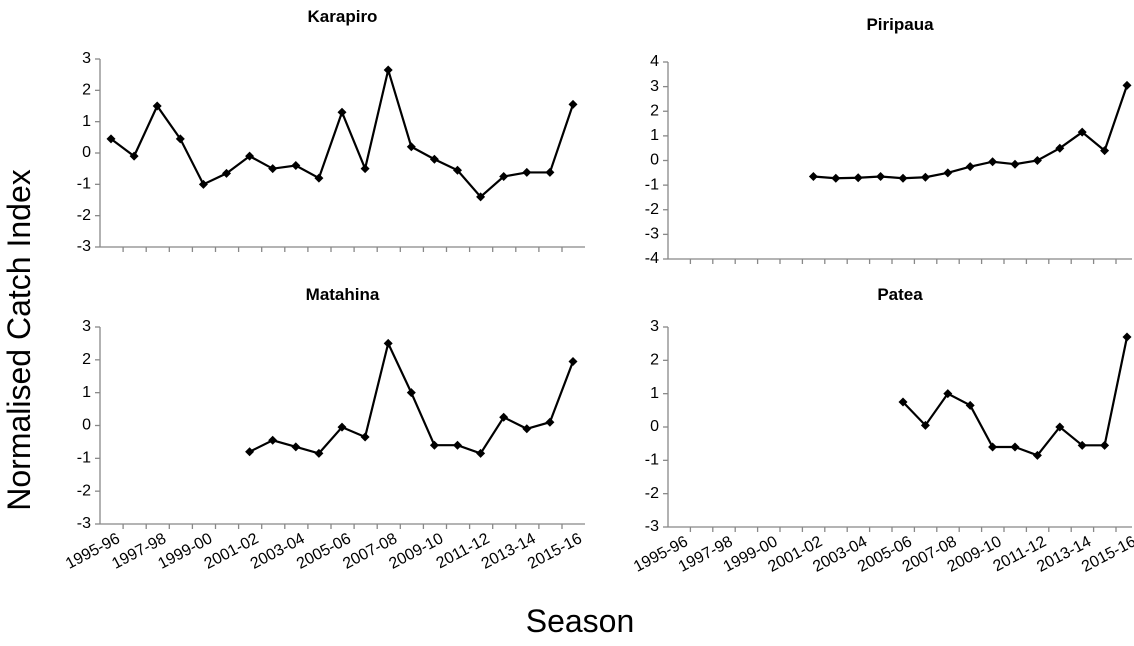 The image size is (1134, 646). Describe the element at coordinates (343, 16) in the screenshot. I see `panel-title: Karapiro` at that location.